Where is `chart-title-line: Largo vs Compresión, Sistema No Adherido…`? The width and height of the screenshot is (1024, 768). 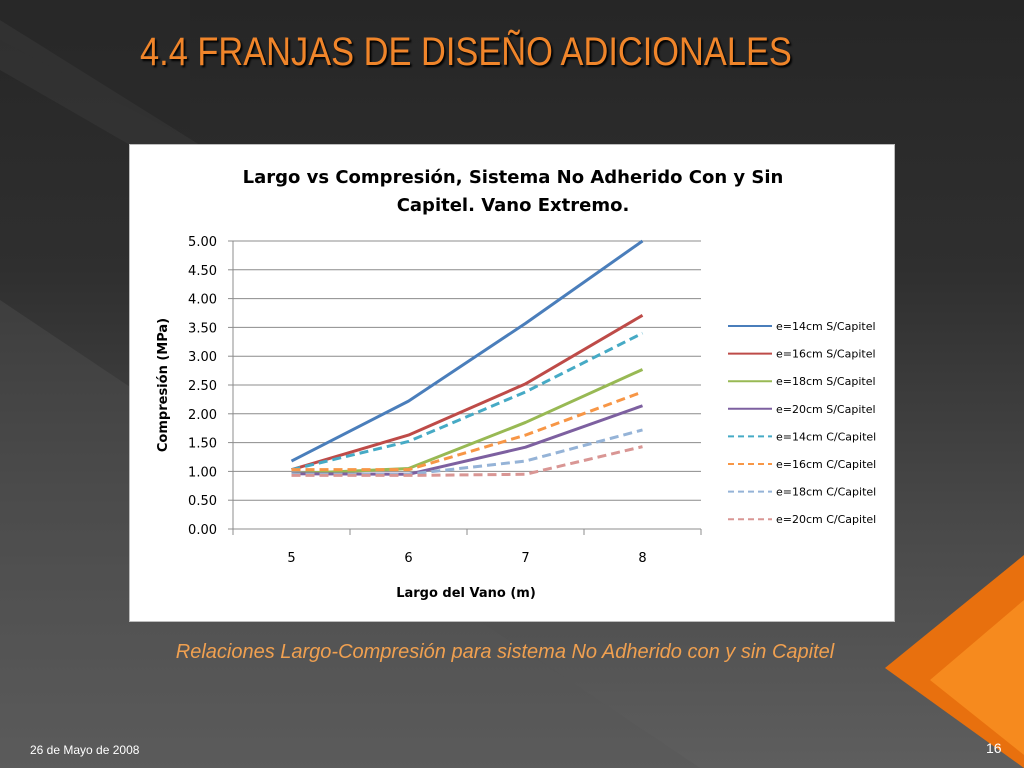 chart-title-line: Largo vs Compresión, Sistema No Adherido… is located at coordinates (513, 177).